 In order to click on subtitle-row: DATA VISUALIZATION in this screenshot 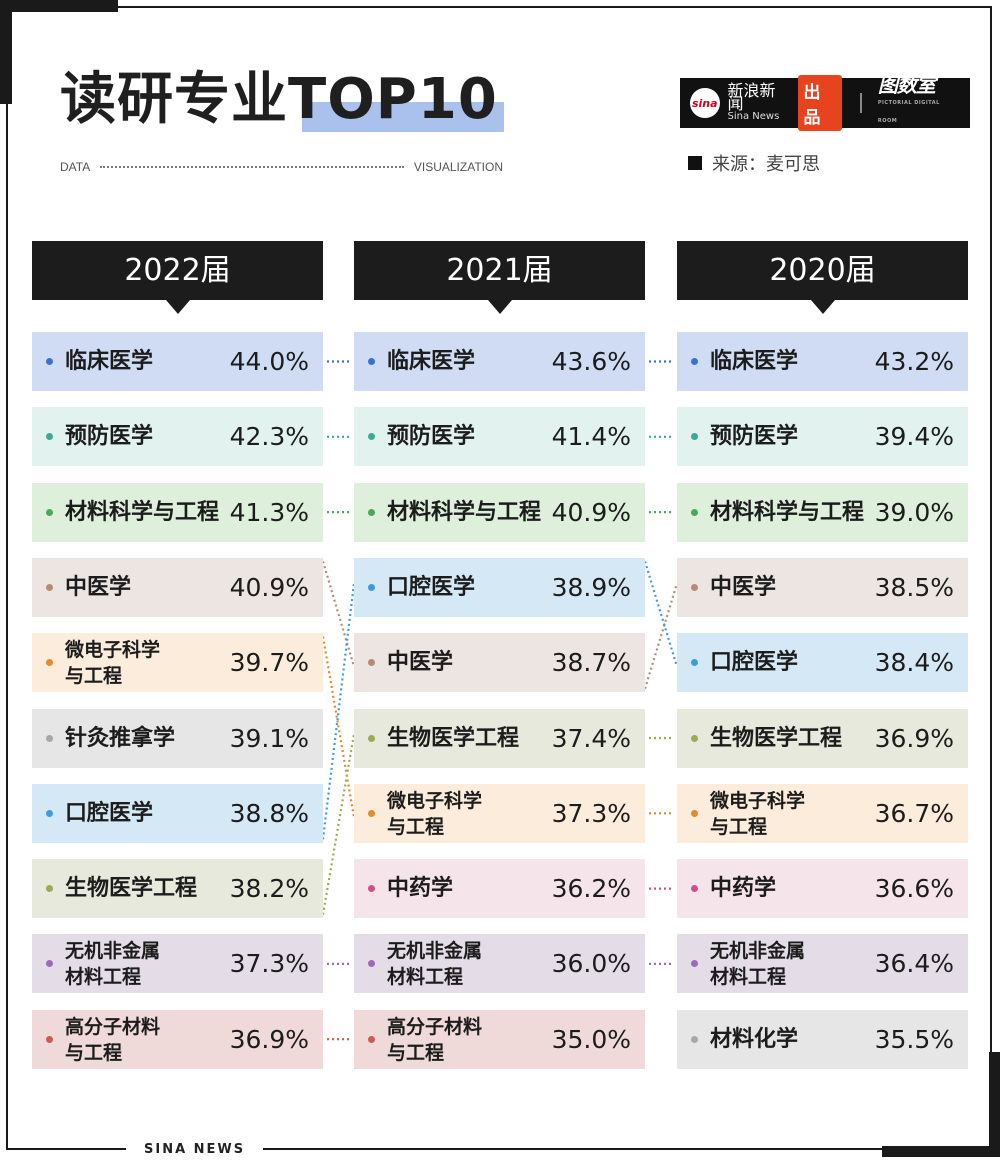, I will do `click(281, 167)`.